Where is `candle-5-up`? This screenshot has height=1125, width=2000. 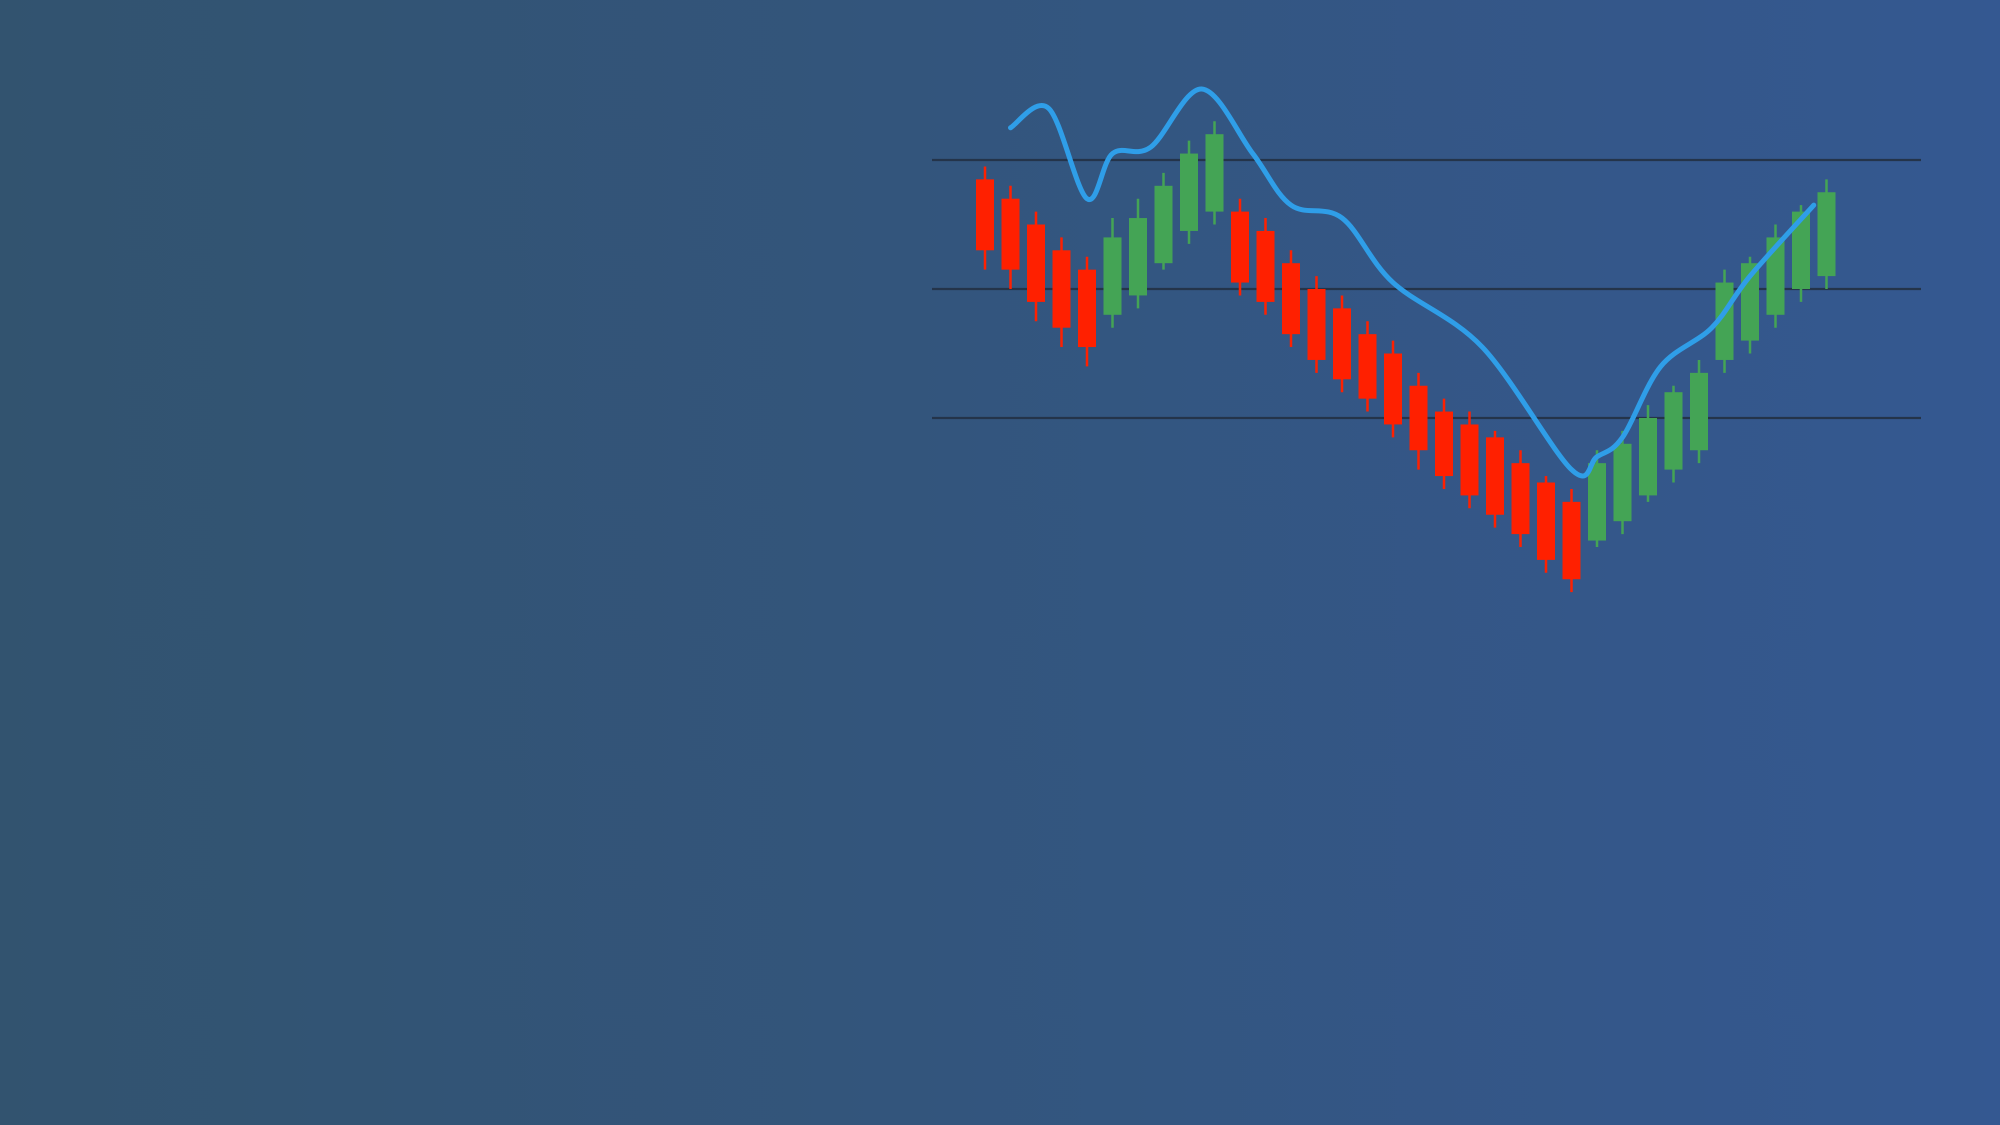 candle-5-up is located at coordinates (1112, 273).